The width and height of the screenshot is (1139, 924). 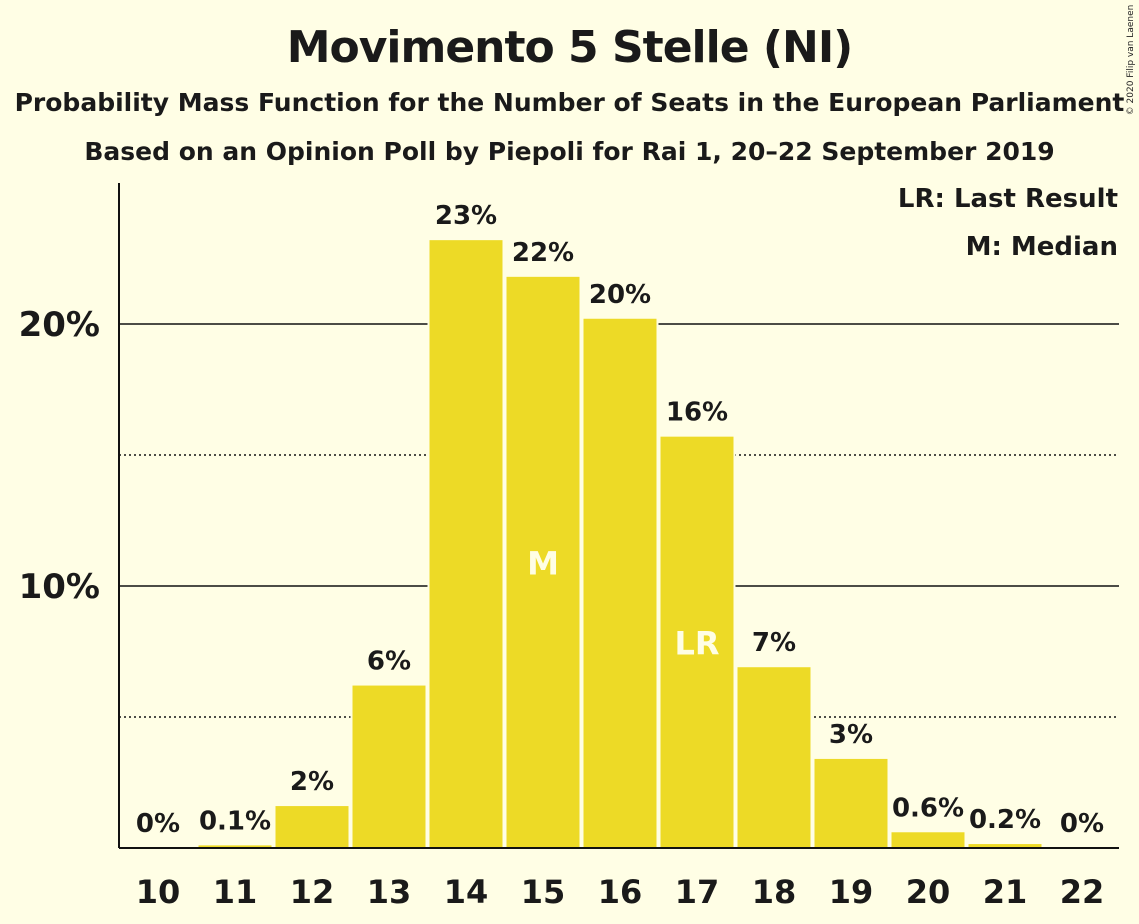 I want to click on marker-label: M, so click(x=543, y=563).